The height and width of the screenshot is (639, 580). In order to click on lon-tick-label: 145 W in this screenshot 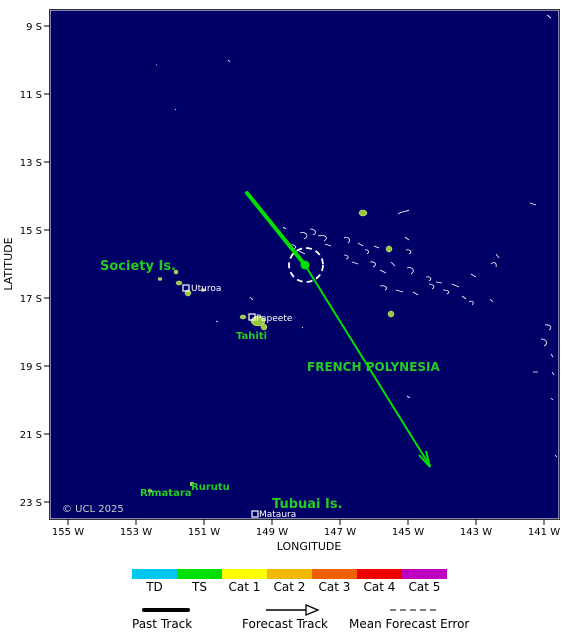, I will do `click(408, 532)`.